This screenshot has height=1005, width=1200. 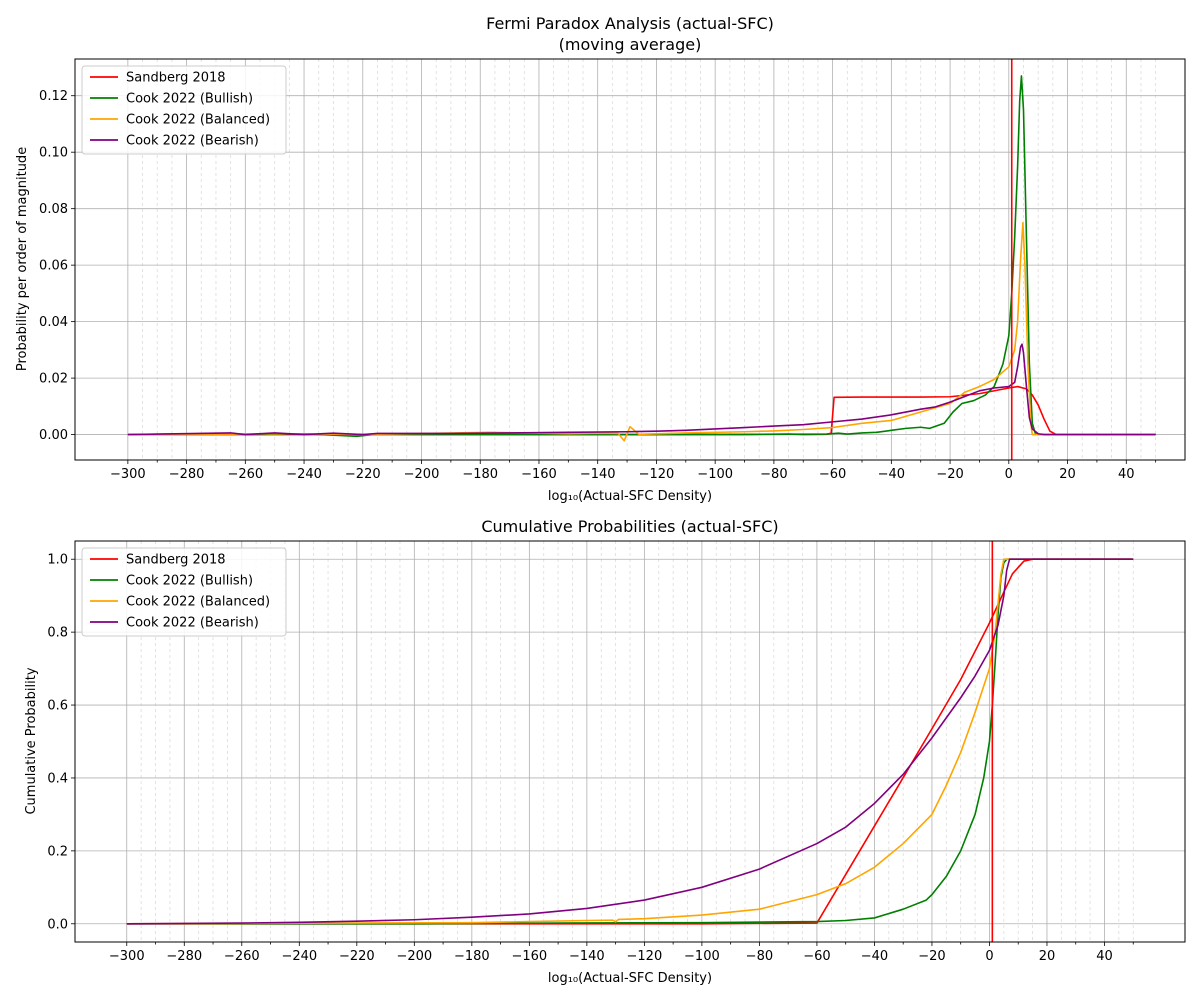 What do you see at coordinates (57, 706) in the screenshot?
I see `chart2-y-tick-label: 0.6` at bounding box center [57, 706].